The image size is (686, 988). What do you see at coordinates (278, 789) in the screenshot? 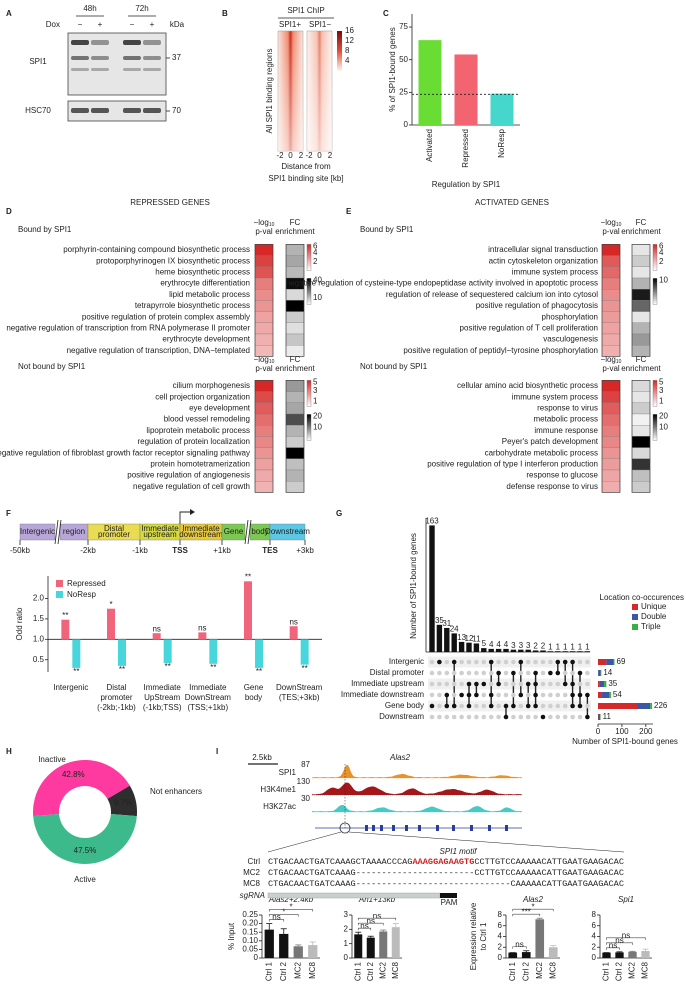
I see `track-label: H3K4me1` at bounding box center [278, 789].